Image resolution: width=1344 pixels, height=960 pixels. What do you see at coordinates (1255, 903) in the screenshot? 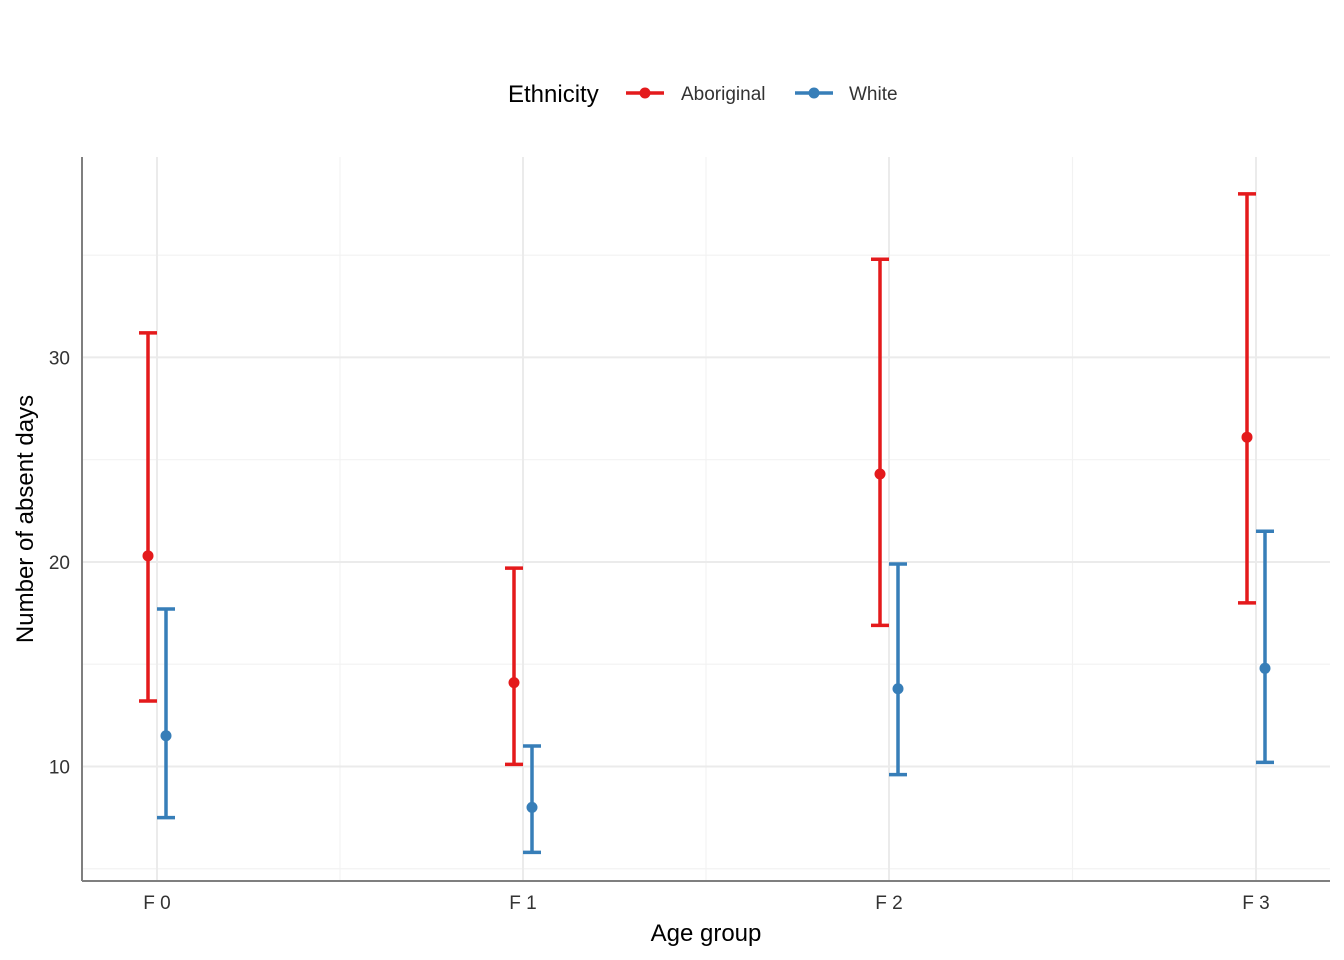
I see `x-tick-label: F 3` at bounding box center [1255, 903].